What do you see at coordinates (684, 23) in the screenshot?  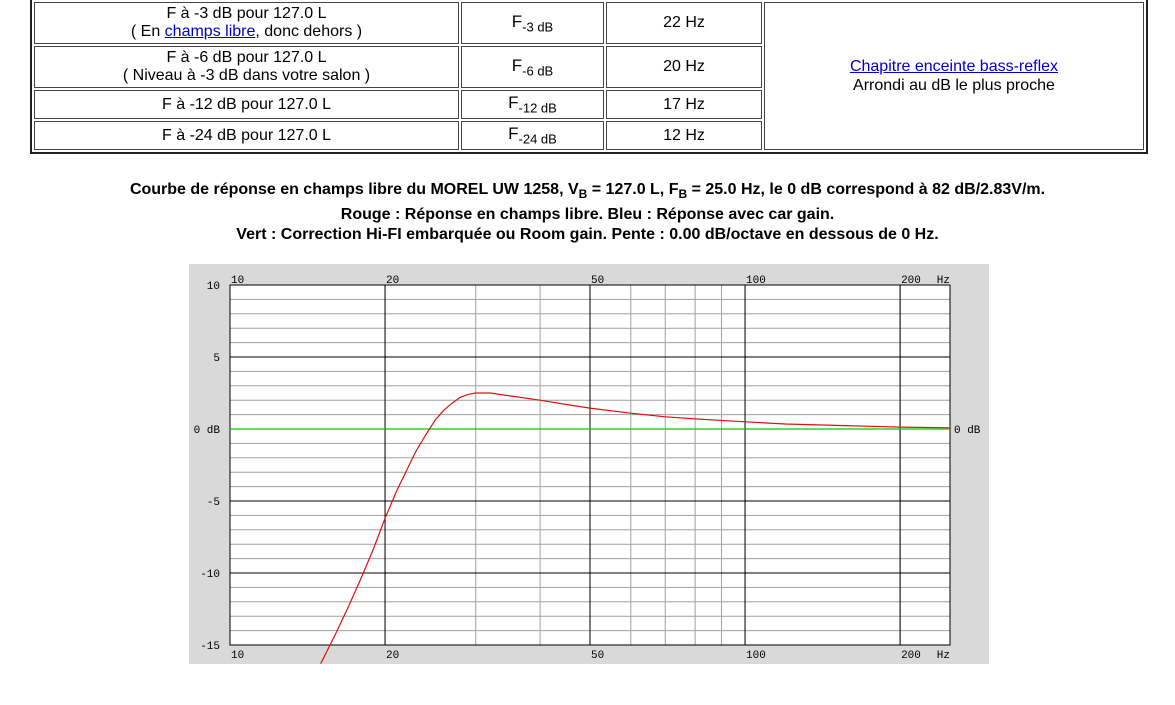 I see `table-row-value: 22 Hz` at bounding box center [684, 23].